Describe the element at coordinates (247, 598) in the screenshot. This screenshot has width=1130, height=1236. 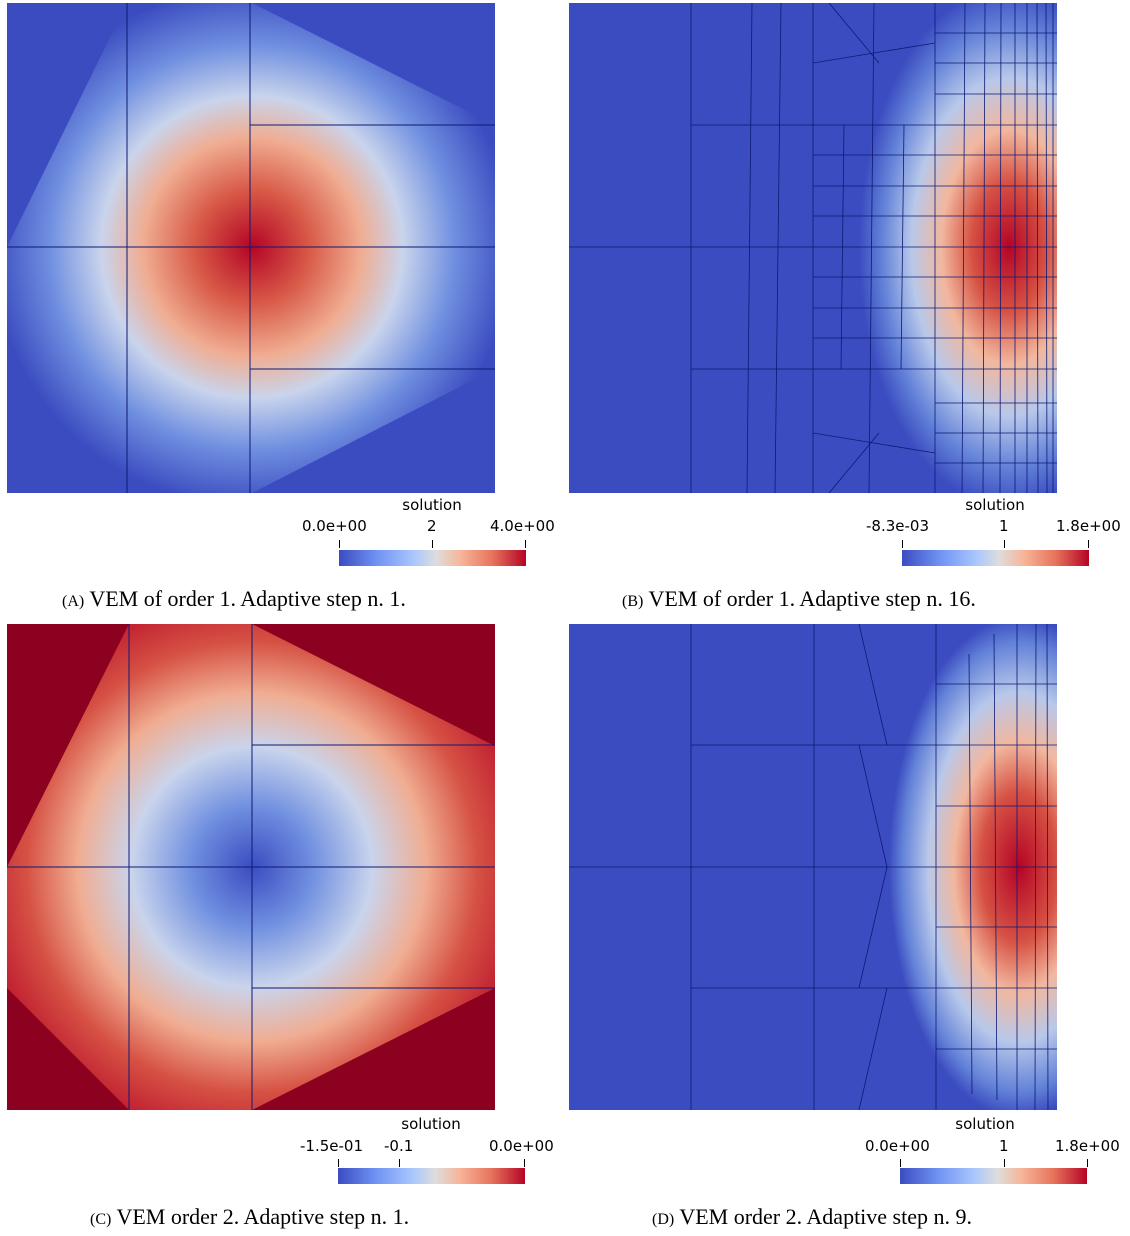
I see `caption-text: VEM of order 1. Adaptive step n. 1.` at that location.